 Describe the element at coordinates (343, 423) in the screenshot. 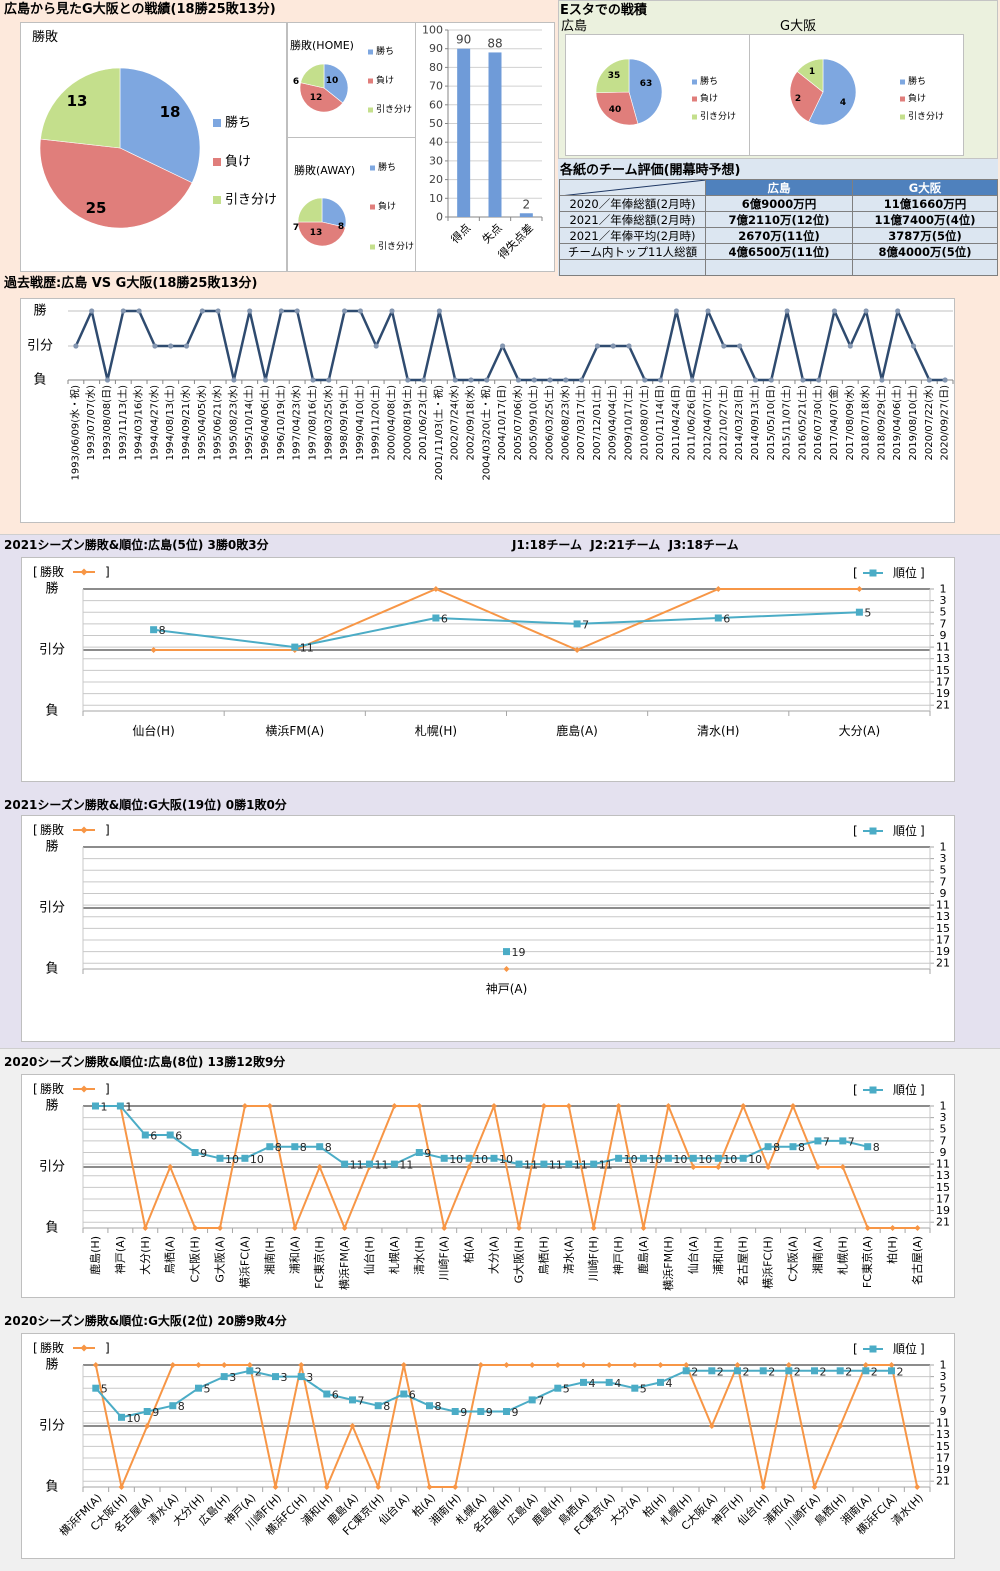

I see `history-date-label: 1998/09/19(土)` at that location.